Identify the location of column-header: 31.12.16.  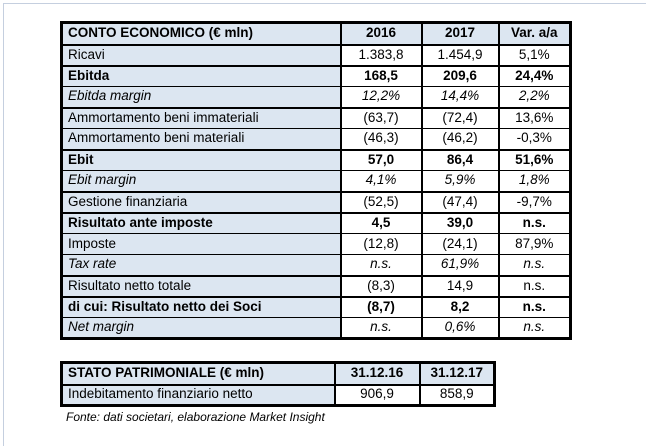
(376, 374).